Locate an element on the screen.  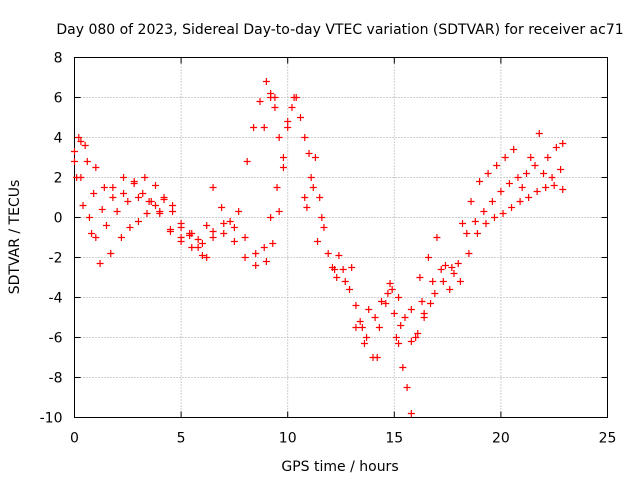
x-tick-label: 25 is located at coordinates (608, 439).